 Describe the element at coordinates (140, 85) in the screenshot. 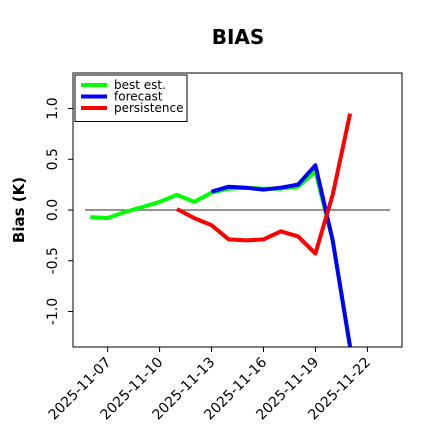

I see `legend-label: best est.` at that location.